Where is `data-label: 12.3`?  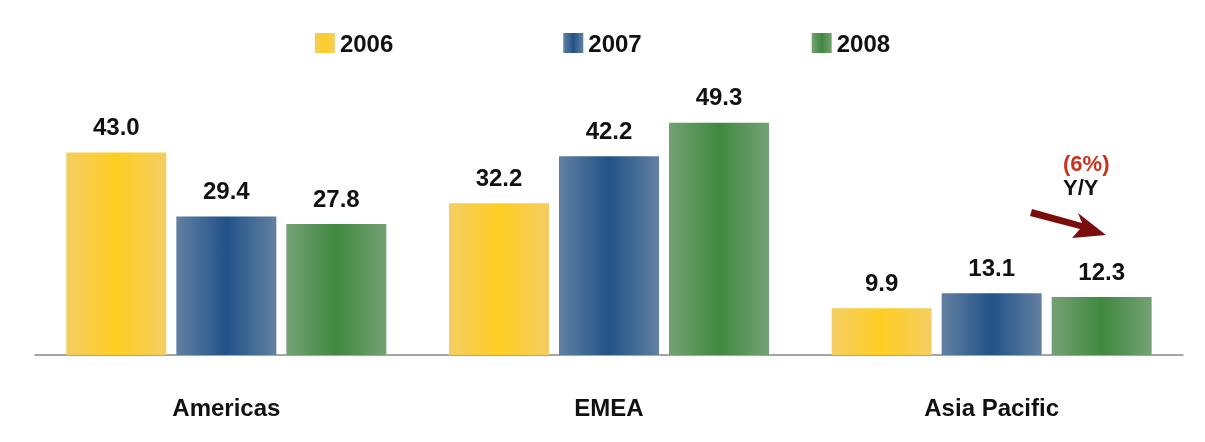
data-label: 12.3 is located at coordinates (1102, 271).